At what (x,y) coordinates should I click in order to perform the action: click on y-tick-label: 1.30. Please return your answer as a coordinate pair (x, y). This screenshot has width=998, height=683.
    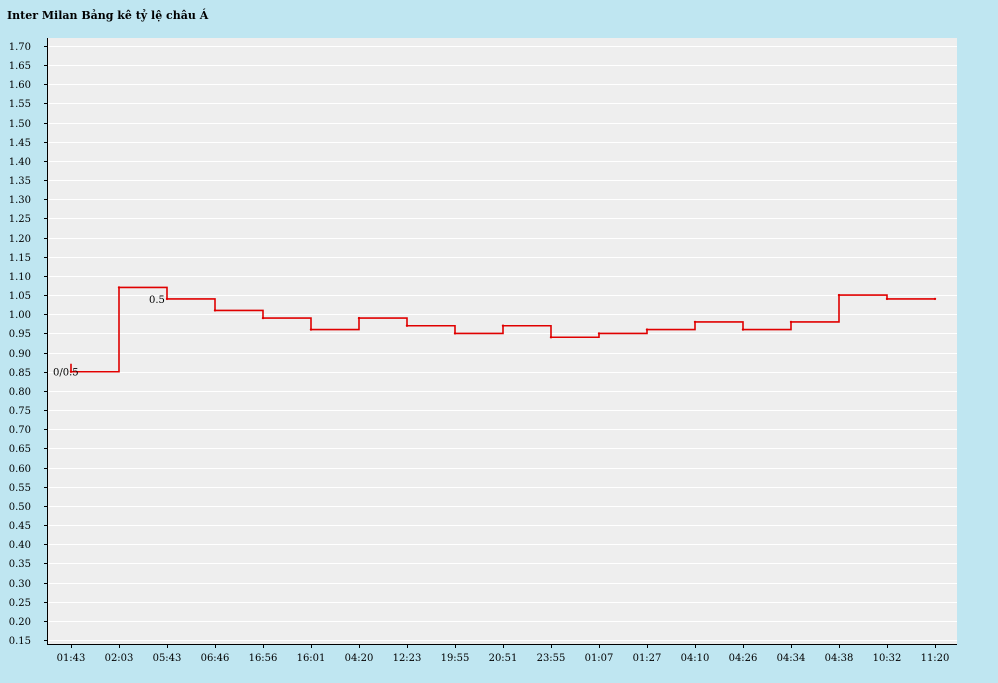
    Looking at the image, I should click on (20, 200).